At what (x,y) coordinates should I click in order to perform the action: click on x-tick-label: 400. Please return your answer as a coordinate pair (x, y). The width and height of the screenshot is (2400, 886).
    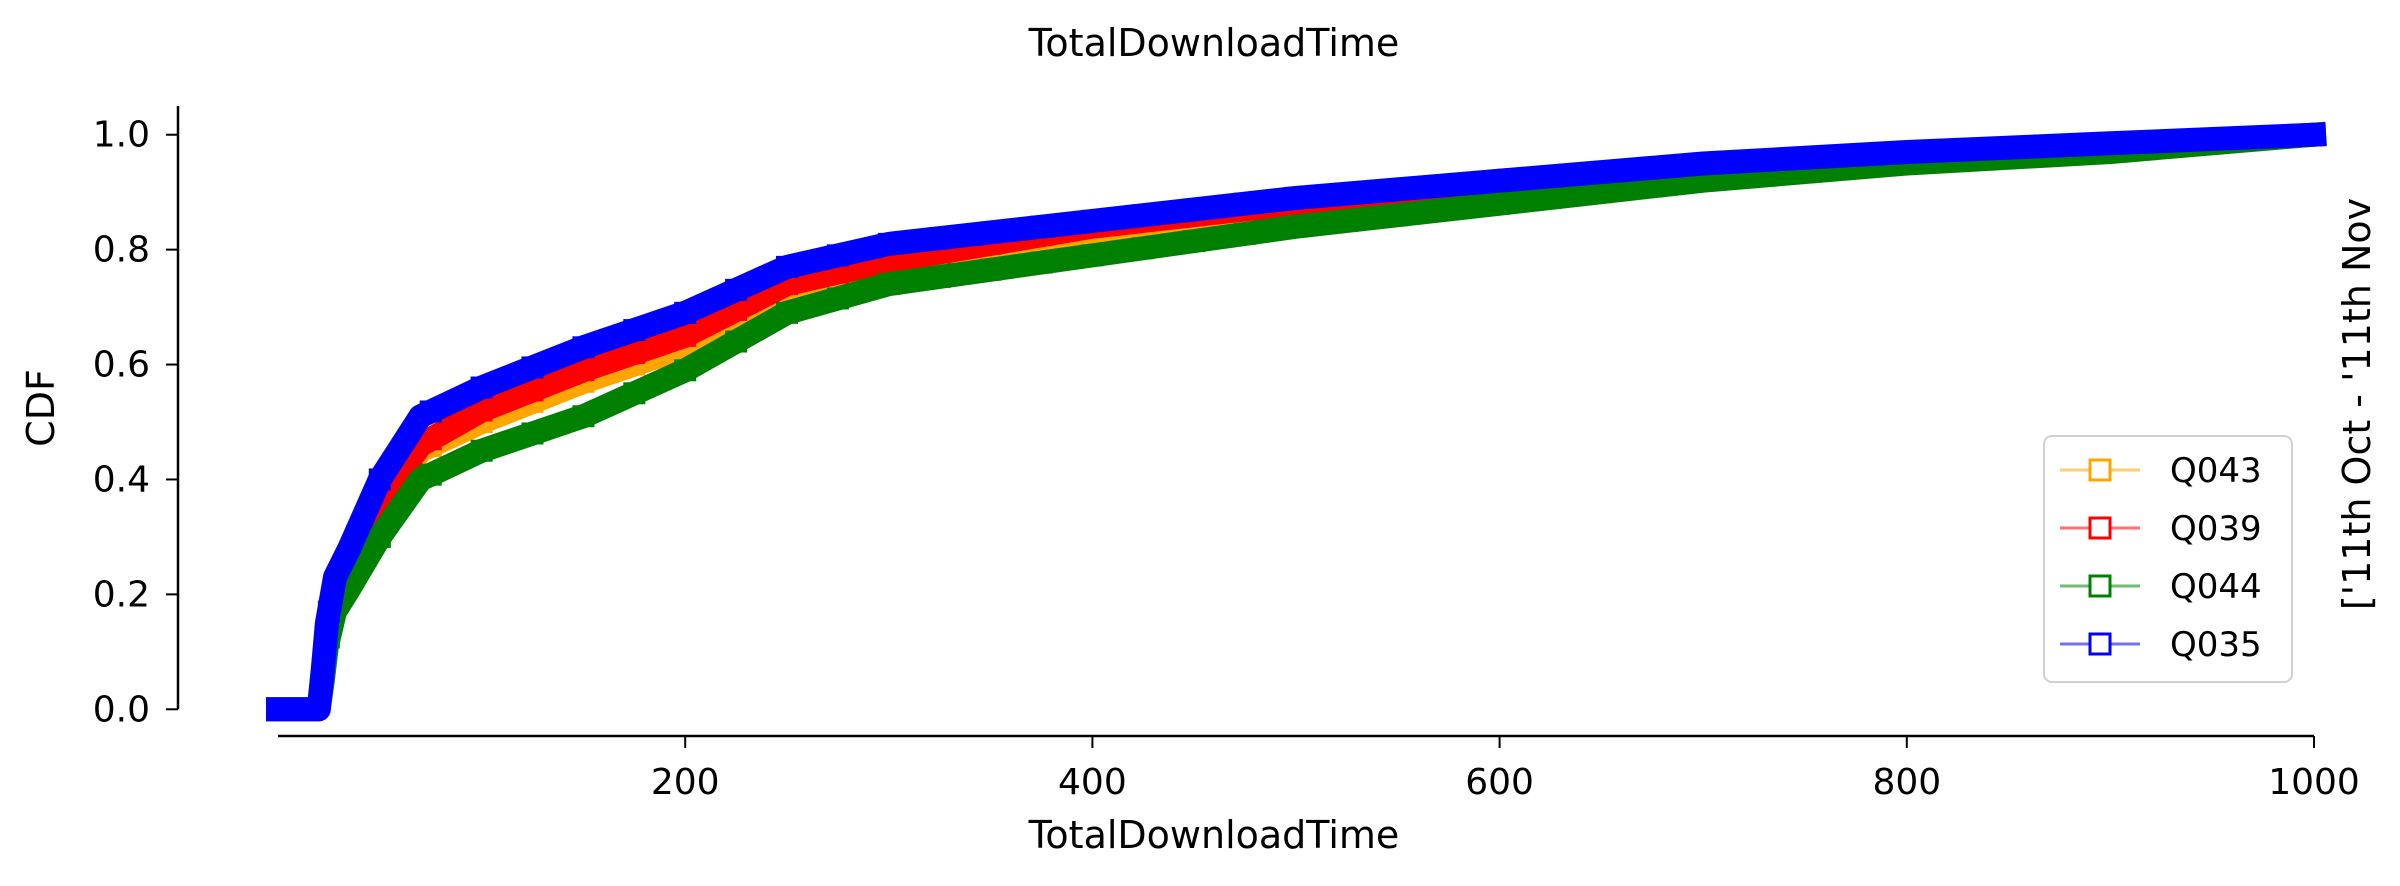
    Looking at the image, I should click on (1092, 782).